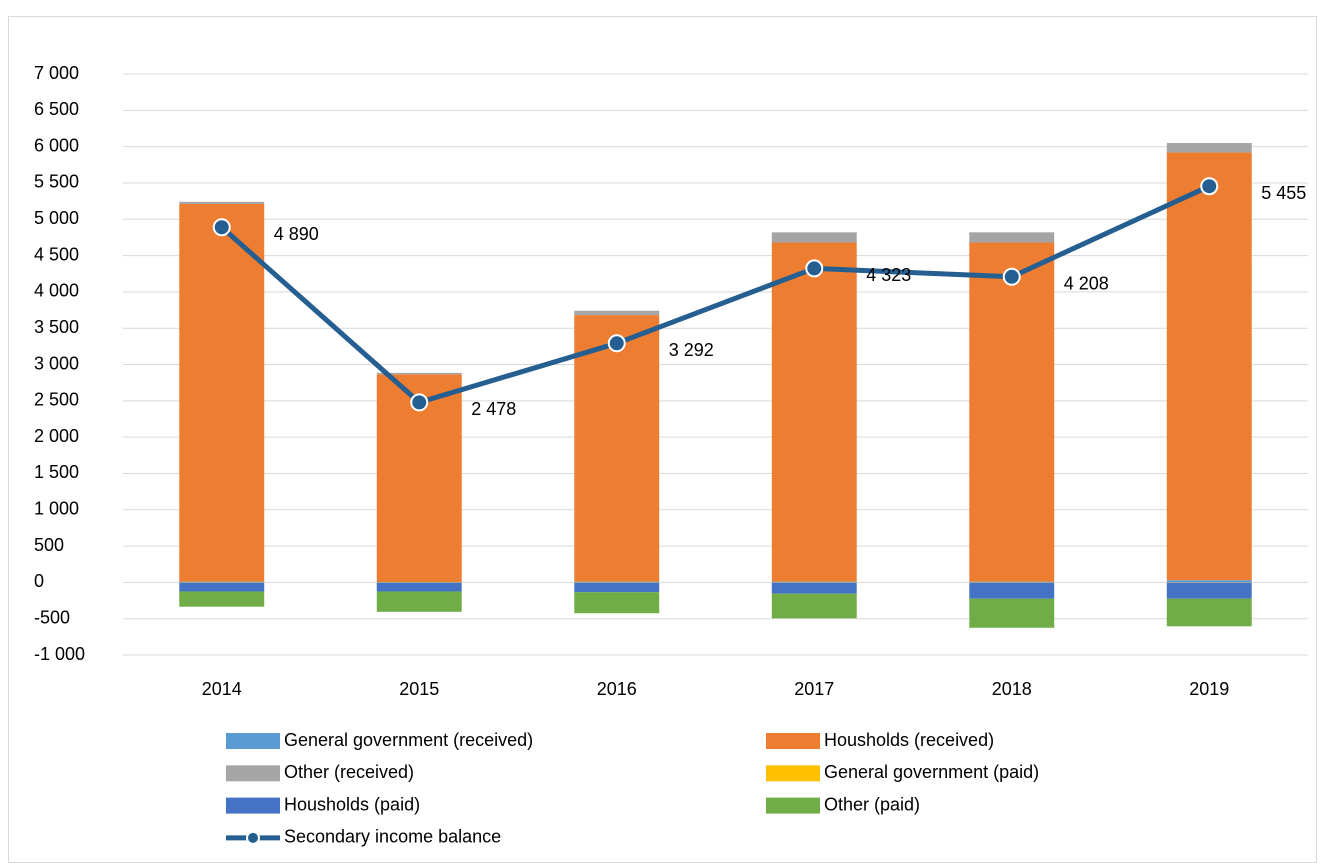  I want to click on legend-label: Secondary income balance, so click(392, 837).